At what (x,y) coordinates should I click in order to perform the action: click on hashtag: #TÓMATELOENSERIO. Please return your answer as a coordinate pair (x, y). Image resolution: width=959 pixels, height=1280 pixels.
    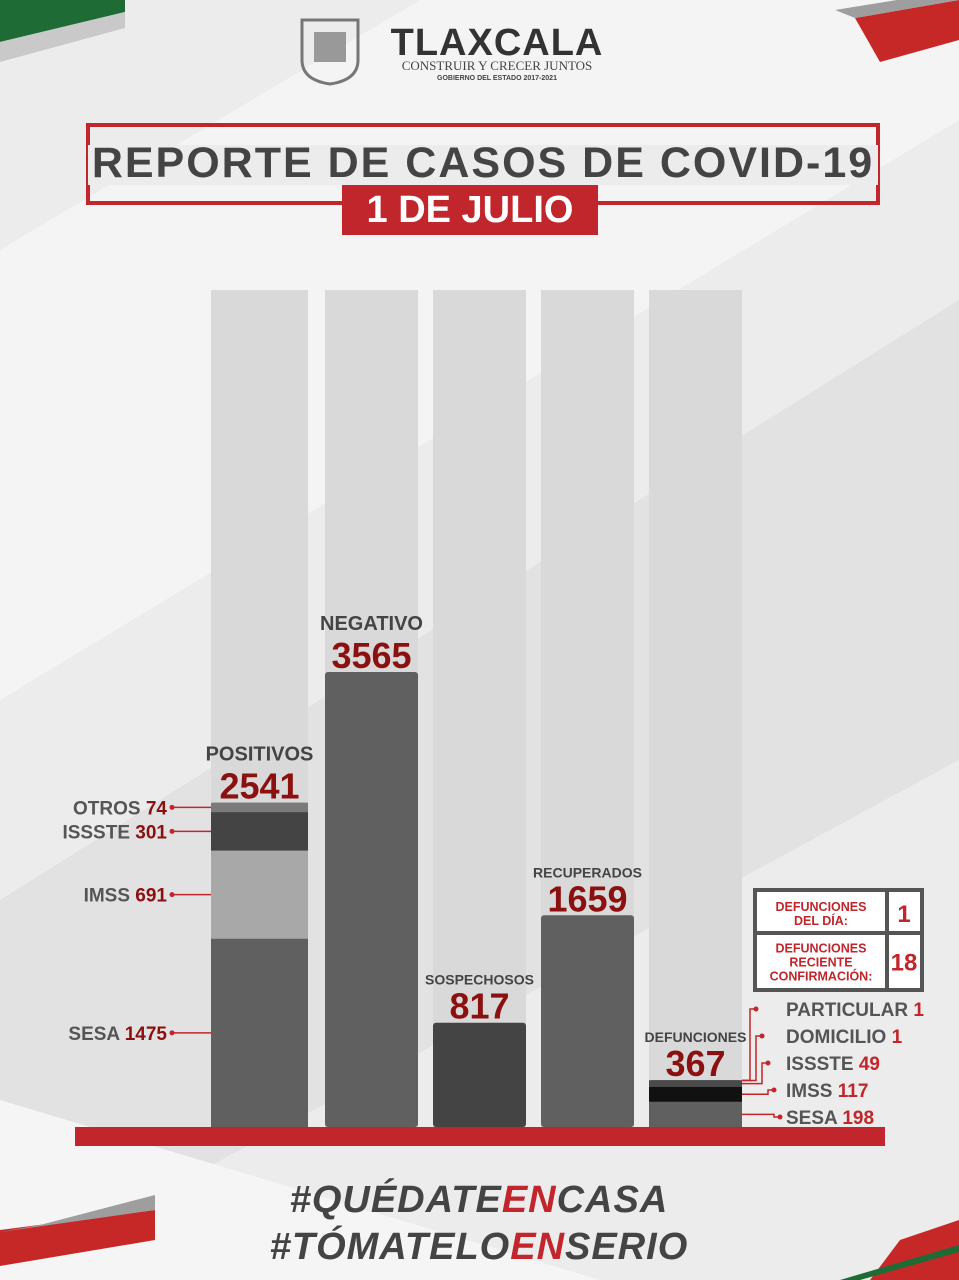
    Looking at the image, I should click on (479, 1246).